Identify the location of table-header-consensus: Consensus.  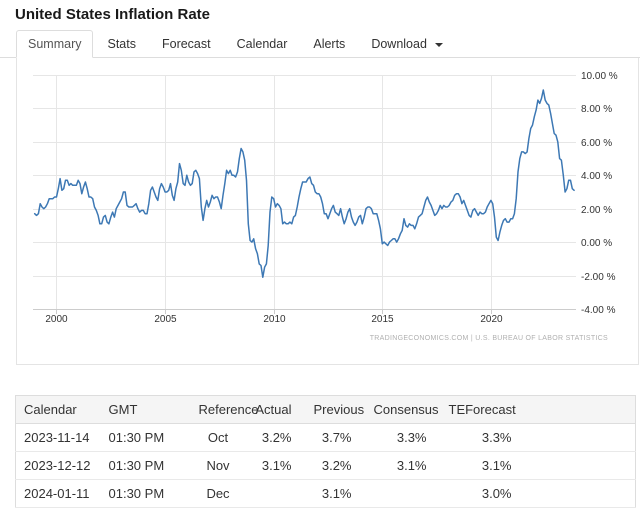
(403, 409).